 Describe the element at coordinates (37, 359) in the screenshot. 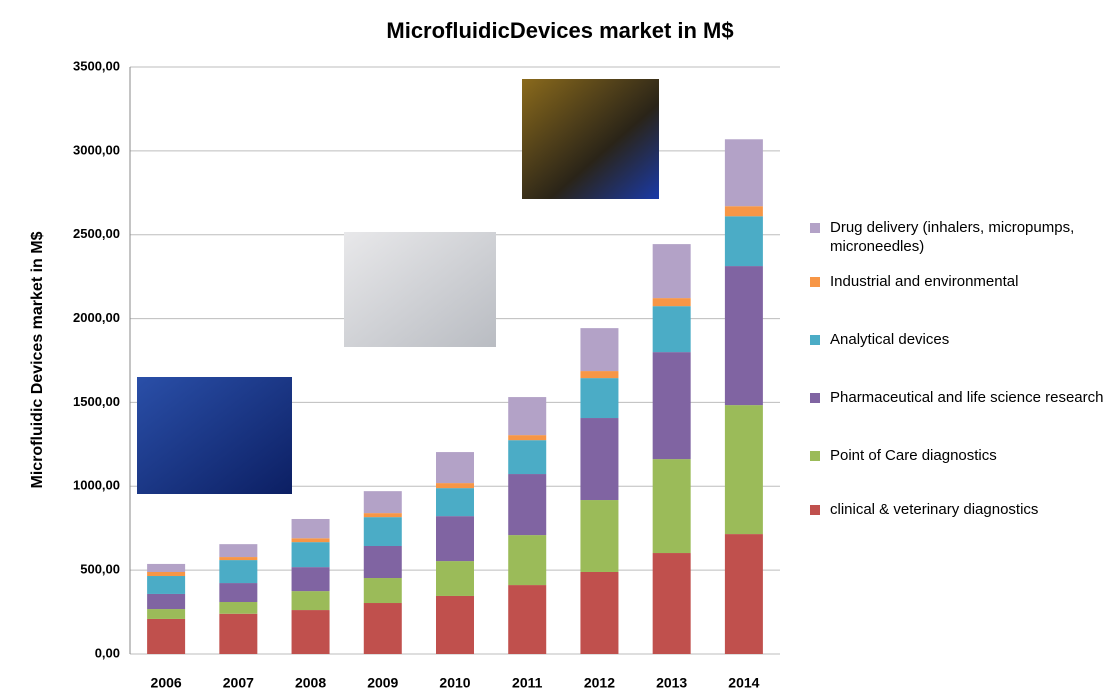

I see `y-axis-label: Microfluidic Devices market in M$` at that location.